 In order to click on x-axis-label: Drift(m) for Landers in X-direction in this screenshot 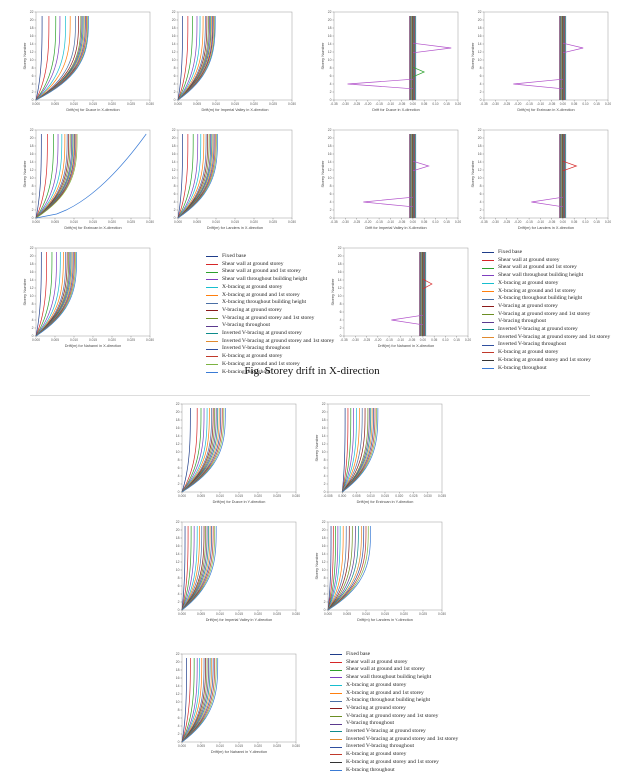, I will do `click(546, 228)`.